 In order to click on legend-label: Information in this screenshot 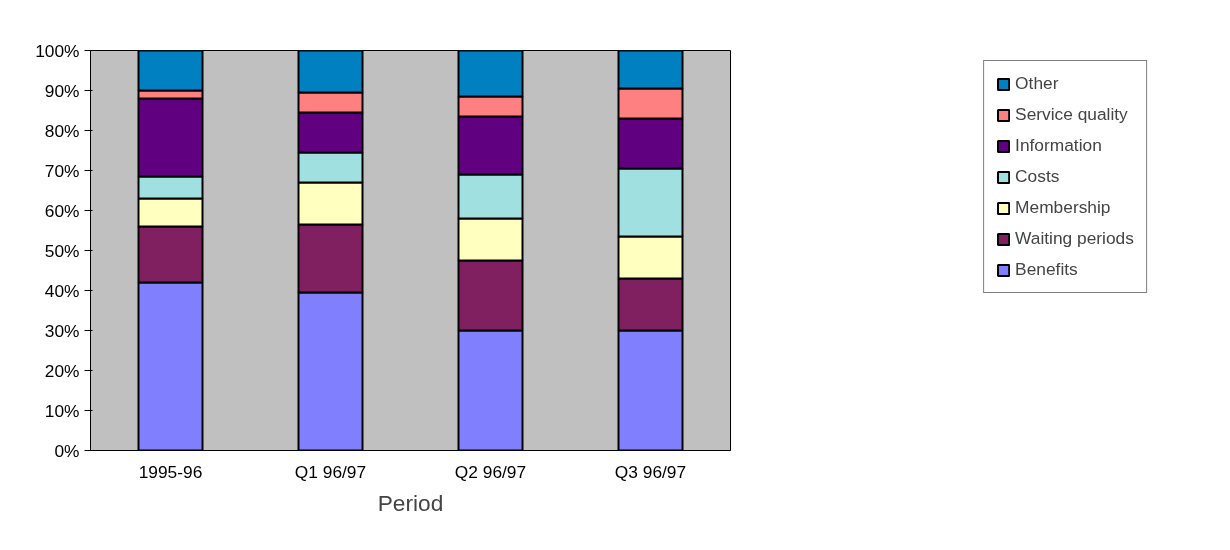, I will do `click(1058, 145)`.